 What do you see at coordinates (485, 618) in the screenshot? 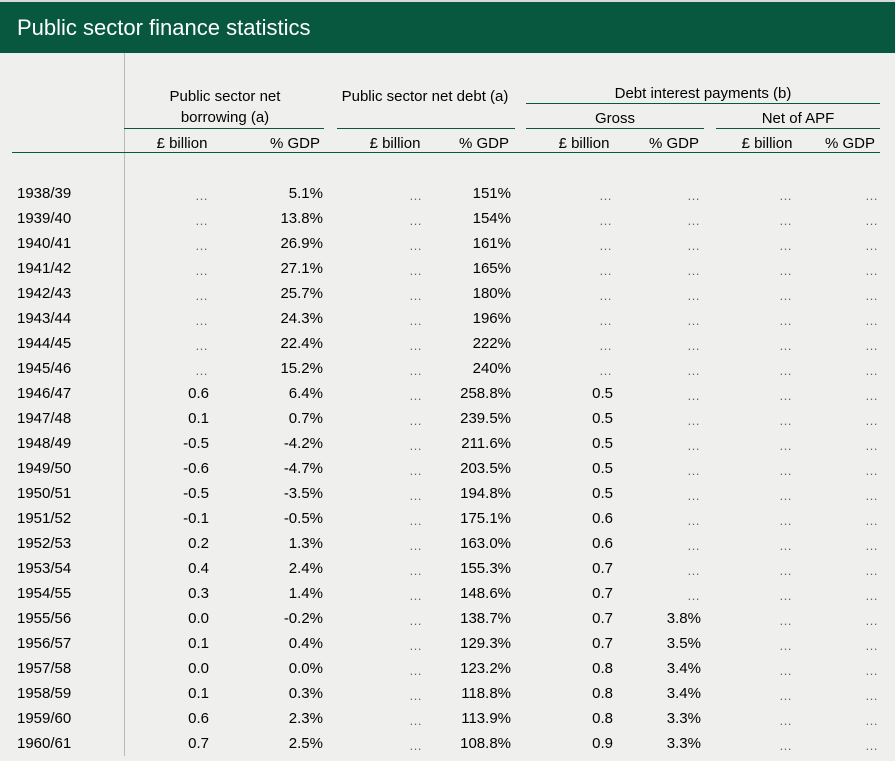
I see `cell-debt-gdp: 138.7%` at bounding box center [485, 618].